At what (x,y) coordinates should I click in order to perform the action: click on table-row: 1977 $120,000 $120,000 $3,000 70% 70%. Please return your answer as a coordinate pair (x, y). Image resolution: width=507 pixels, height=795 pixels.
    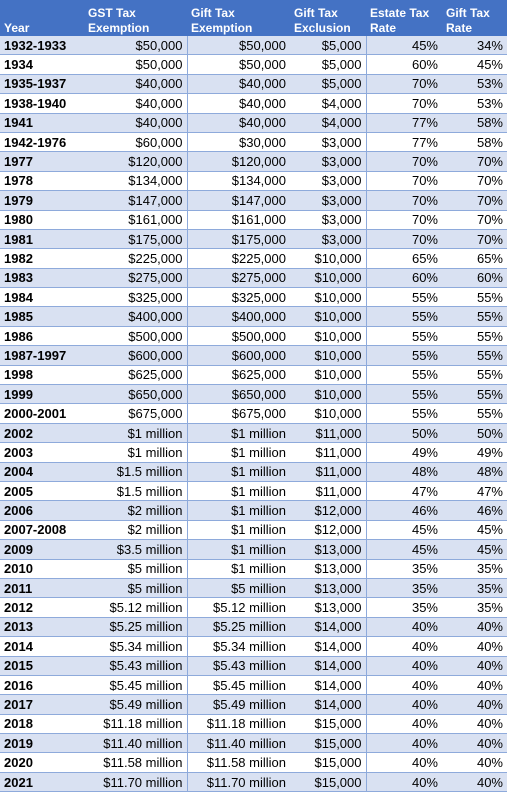
    Looking at the image, I should click on (253, 161).